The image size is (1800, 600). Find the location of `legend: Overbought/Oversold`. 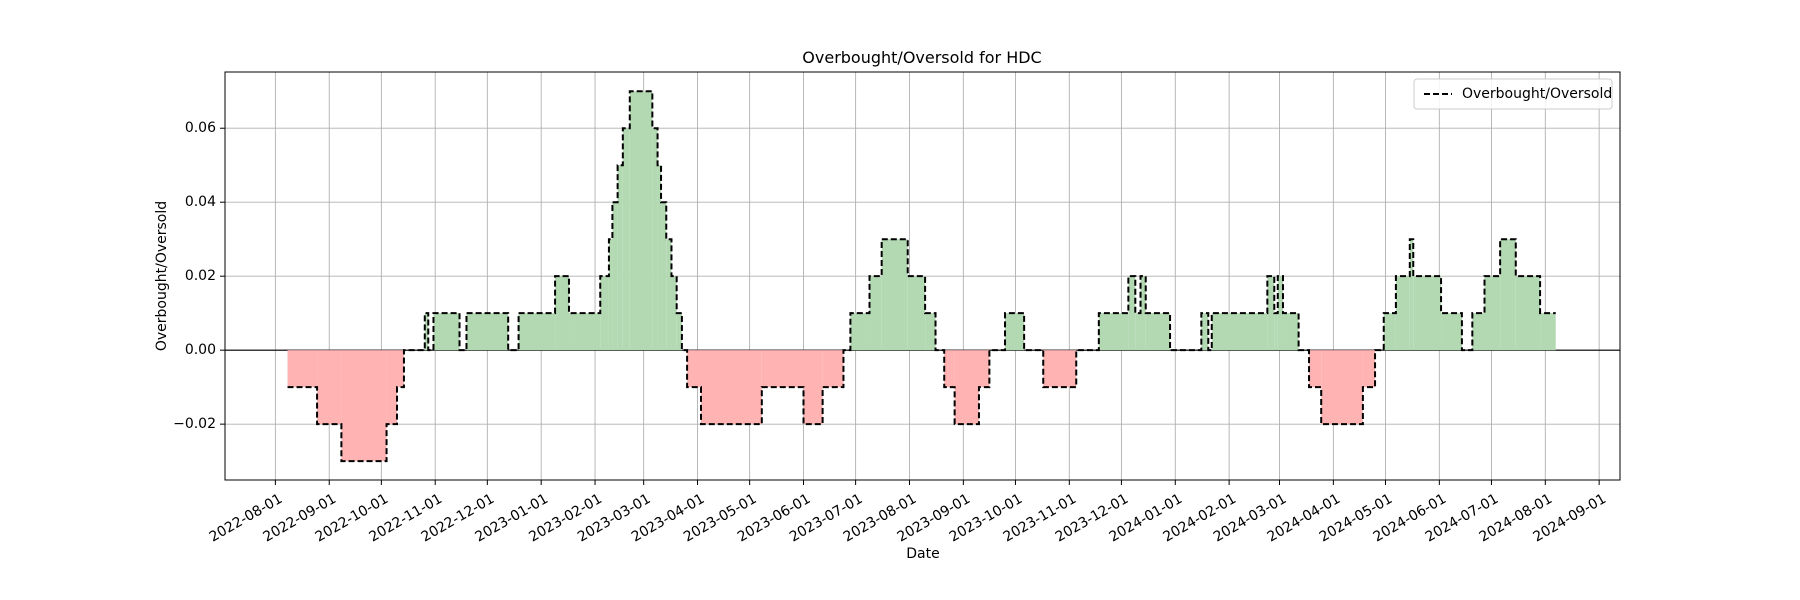

legend: Overbought/Oversold is located at coordinates (1513, 94).